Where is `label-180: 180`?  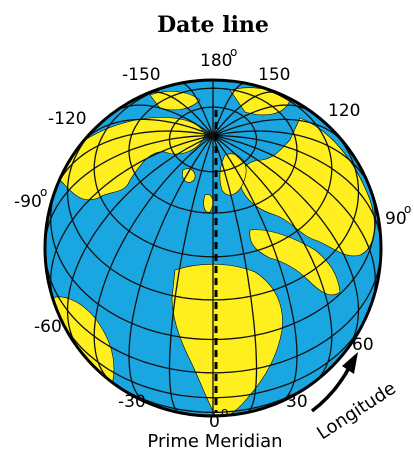 label-180: 180 is located at coordinates (216, 61).